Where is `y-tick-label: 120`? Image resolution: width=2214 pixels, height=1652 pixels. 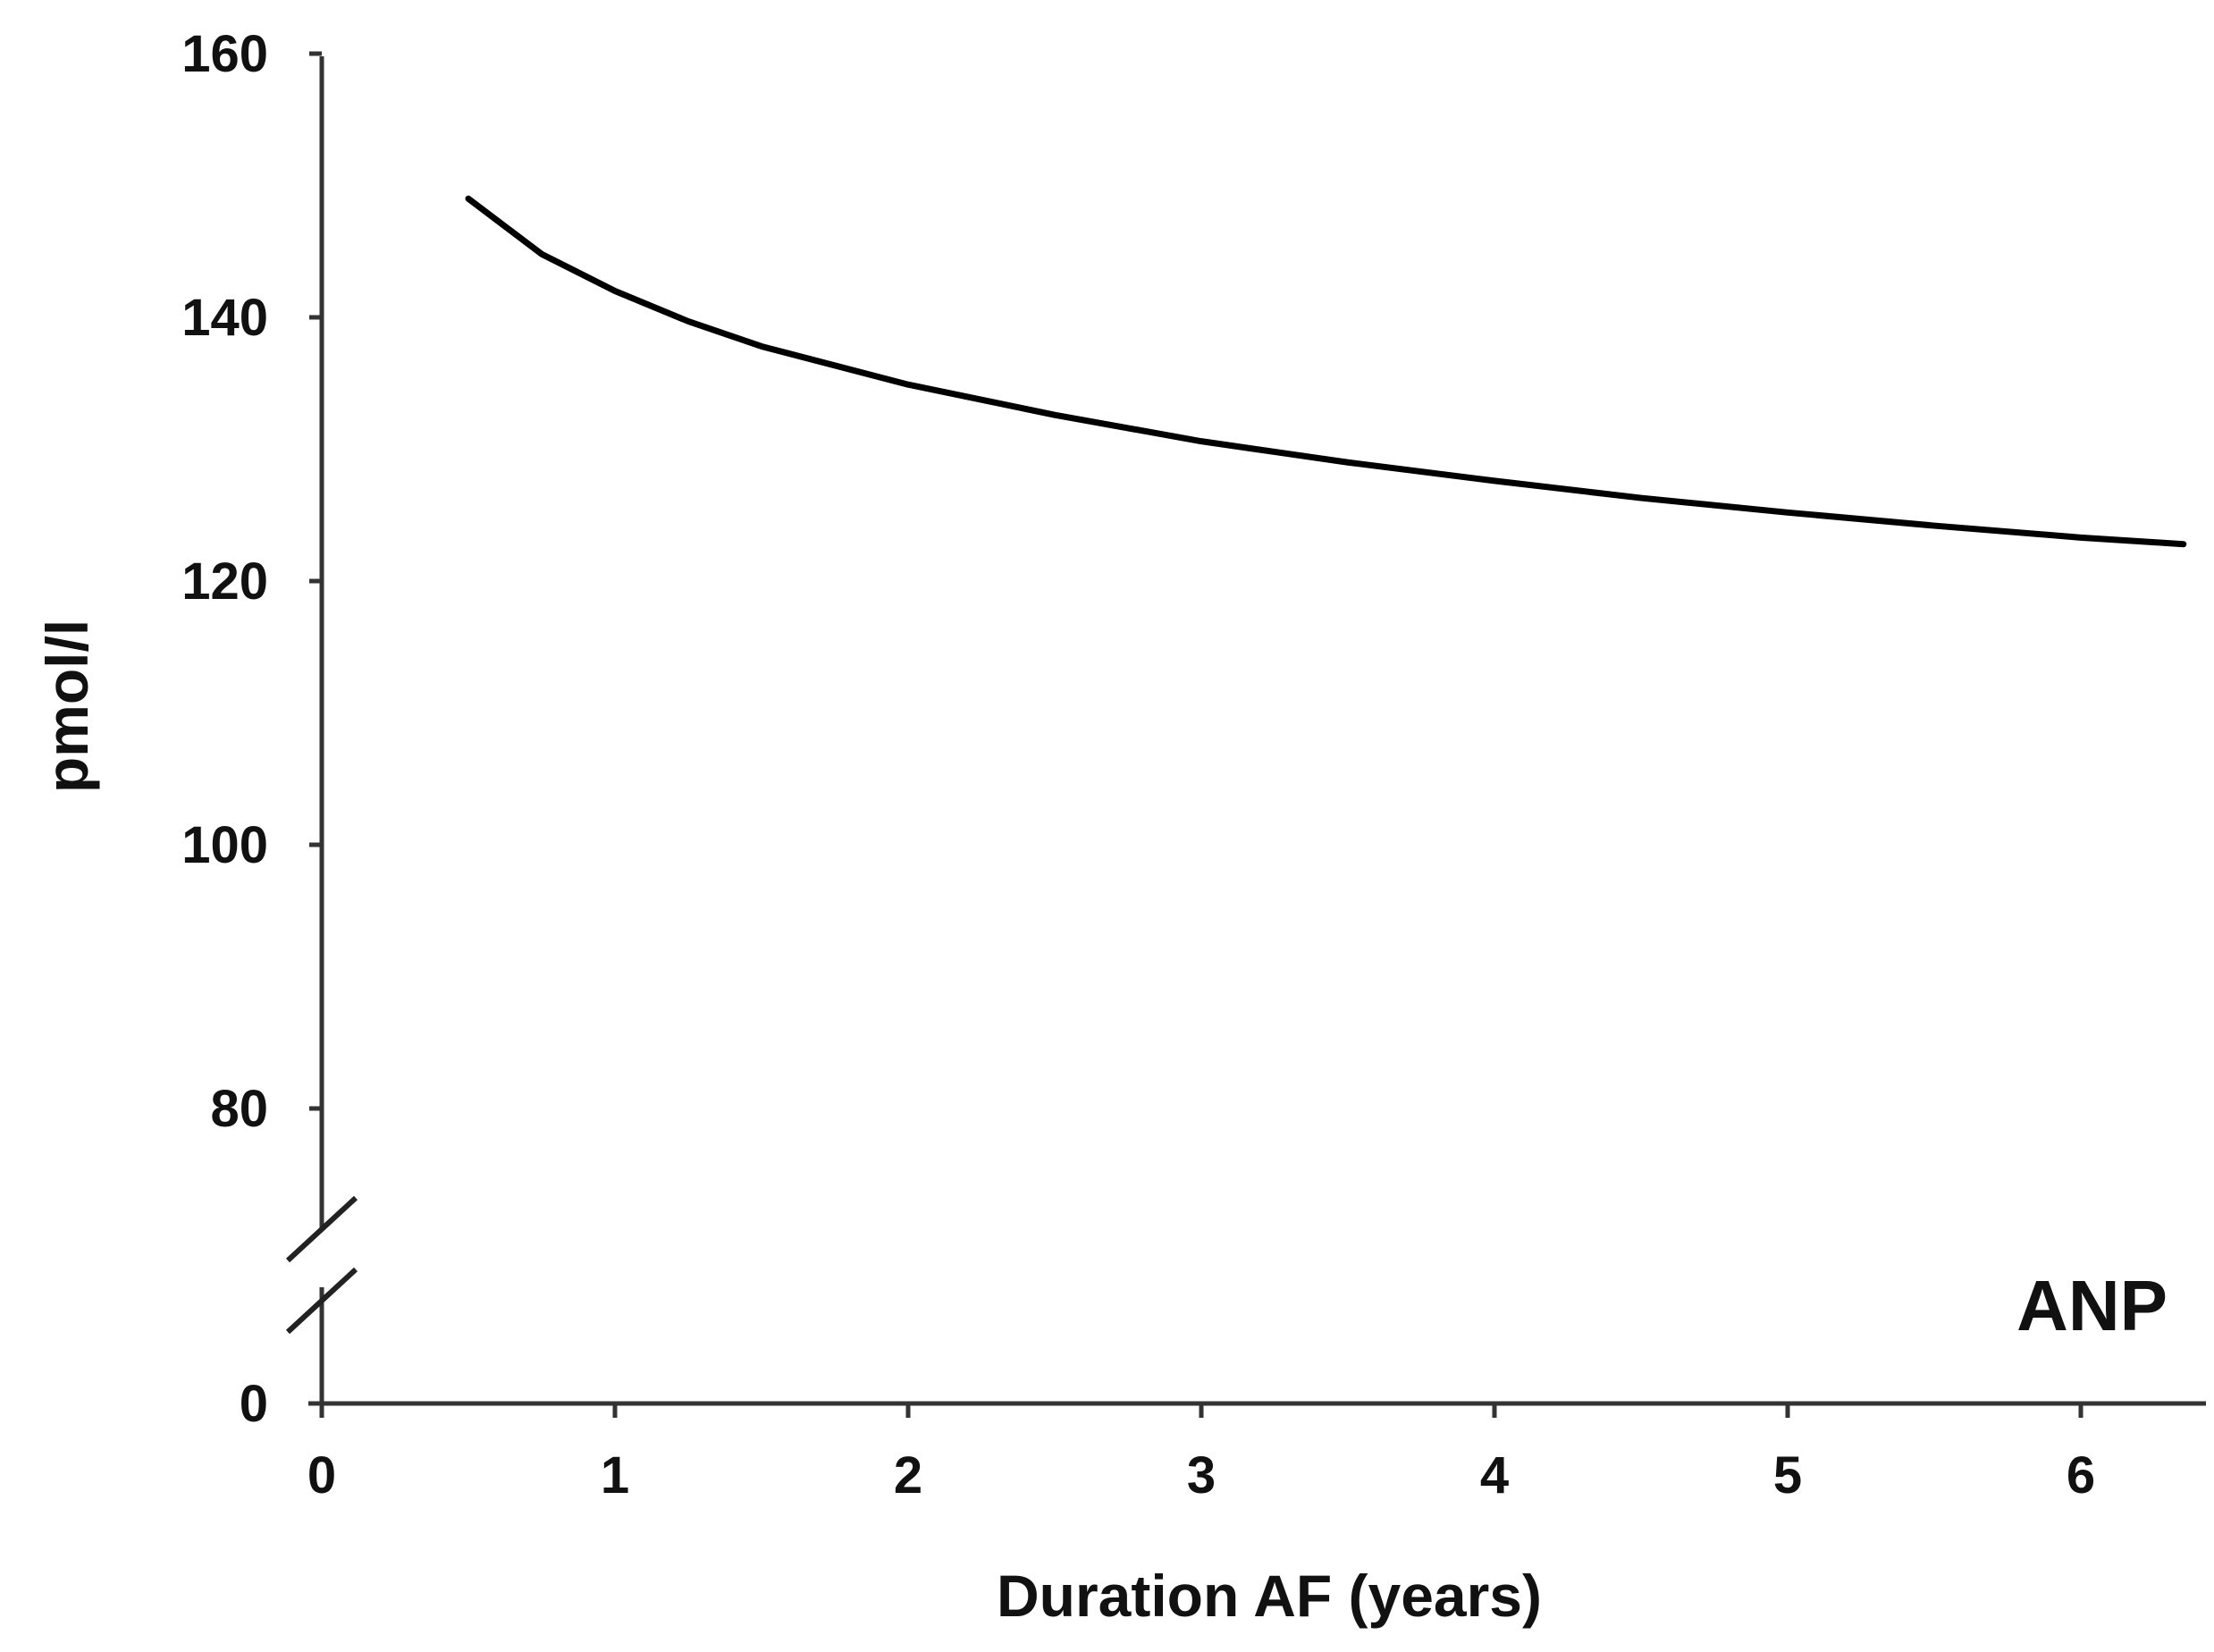
y-tick-label: 120 is located at coordinates (225, 581).